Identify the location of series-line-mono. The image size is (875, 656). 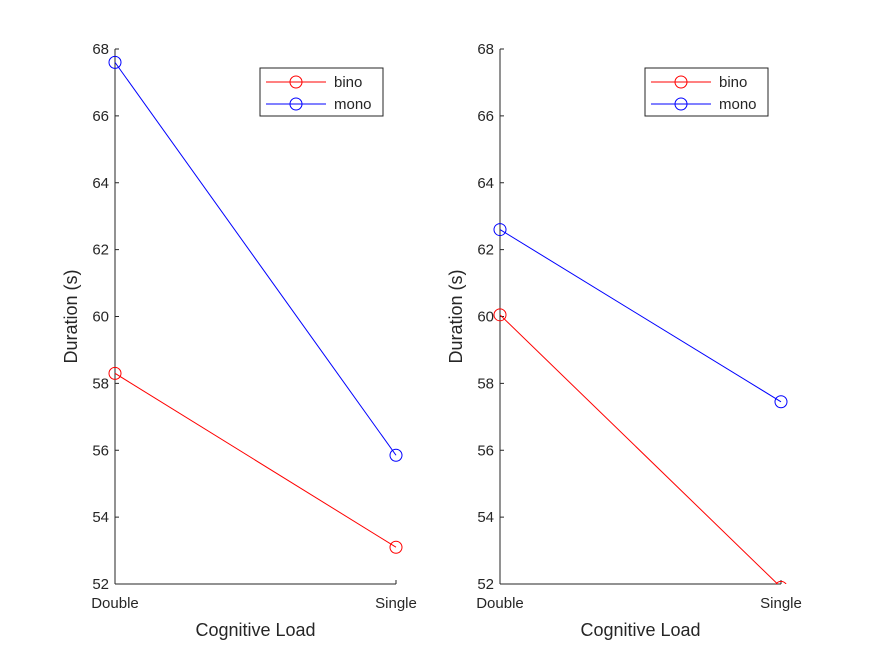
(640, 316).